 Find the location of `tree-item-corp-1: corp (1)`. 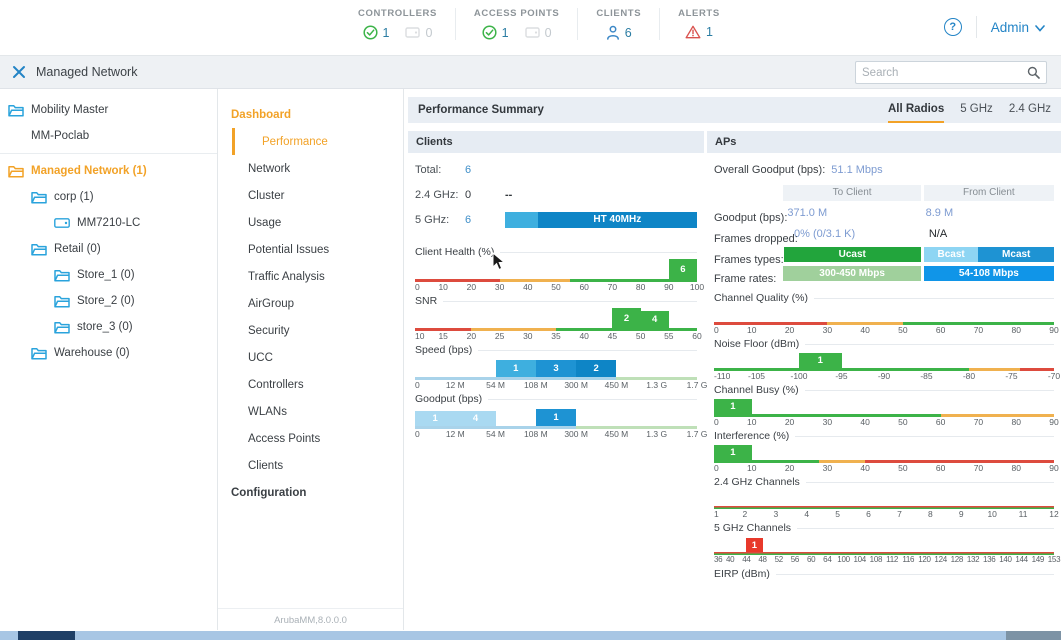

tree-item-corp-1: corp (1) is located at coordinates (108, 197).